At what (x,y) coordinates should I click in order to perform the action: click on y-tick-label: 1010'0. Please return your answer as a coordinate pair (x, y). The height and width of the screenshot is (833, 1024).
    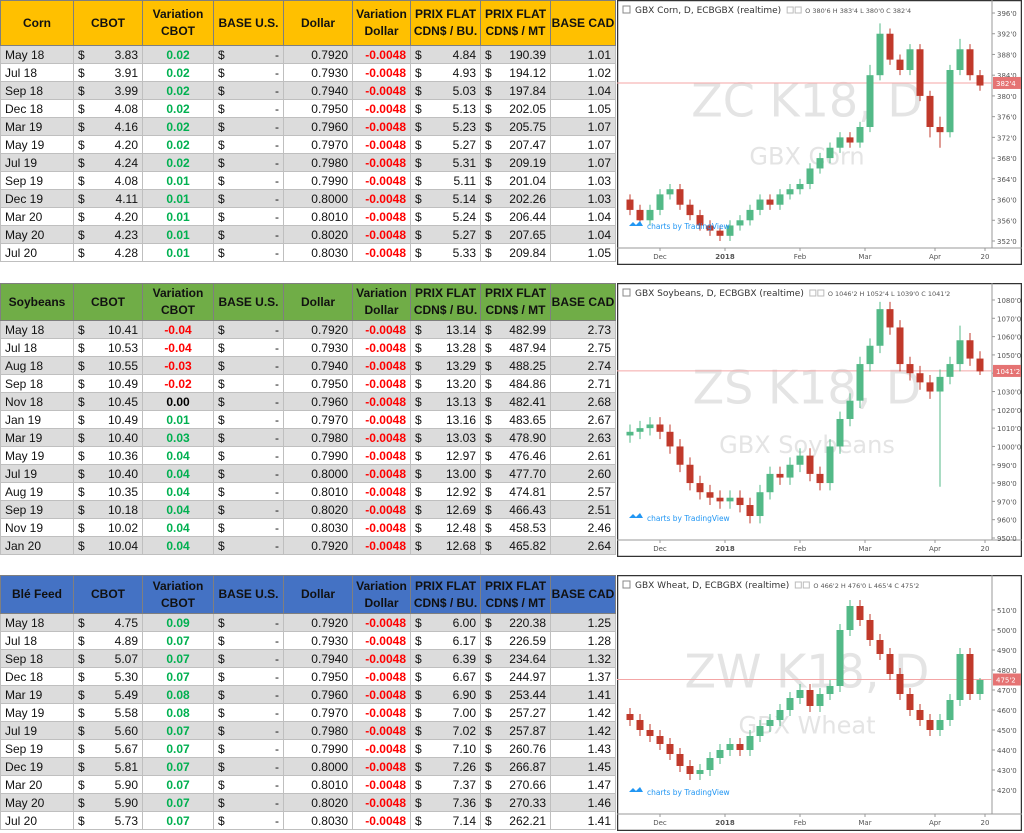
    Looking at the image, I should click on (1009, 429).